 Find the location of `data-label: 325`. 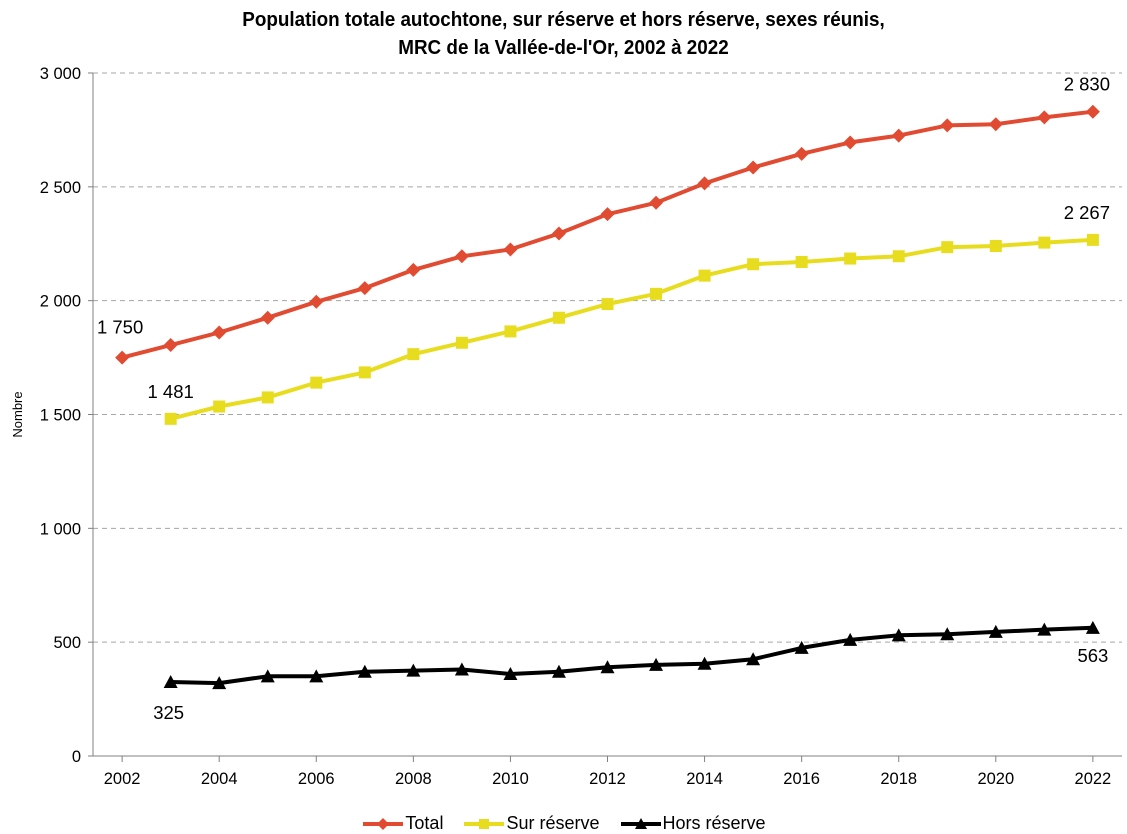

data-label: 325 is located at coordinates (168, 712).